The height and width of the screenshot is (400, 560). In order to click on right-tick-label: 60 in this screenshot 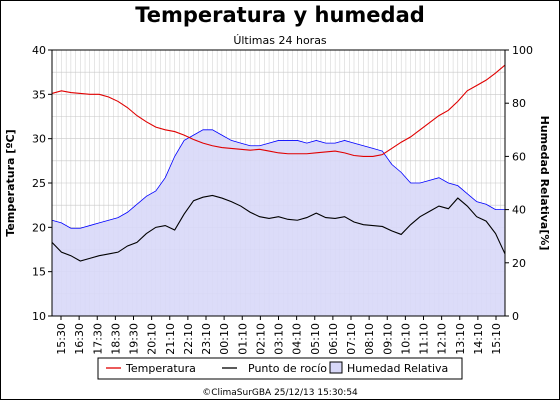, I will do `click(519, 156)`.